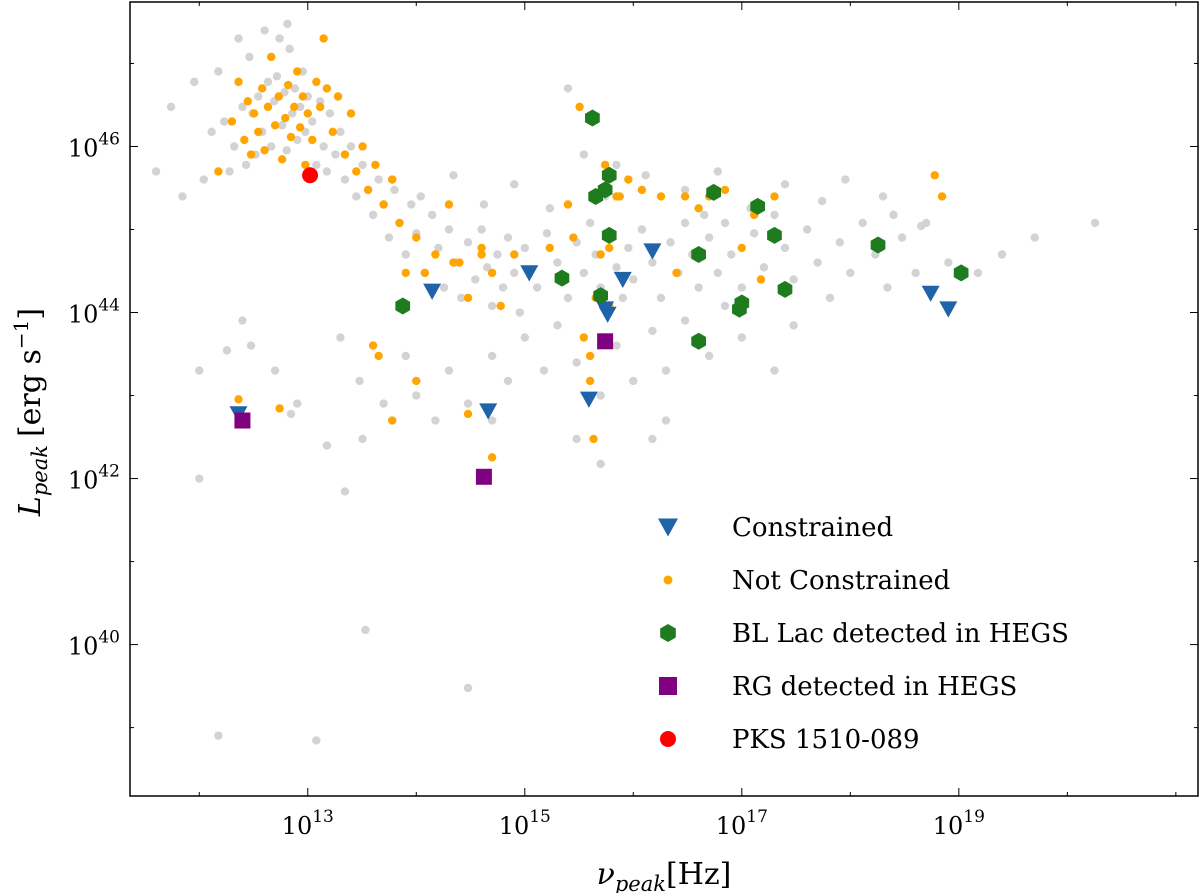  I want to click on y-tick-exp: 42, so click(109, 472).